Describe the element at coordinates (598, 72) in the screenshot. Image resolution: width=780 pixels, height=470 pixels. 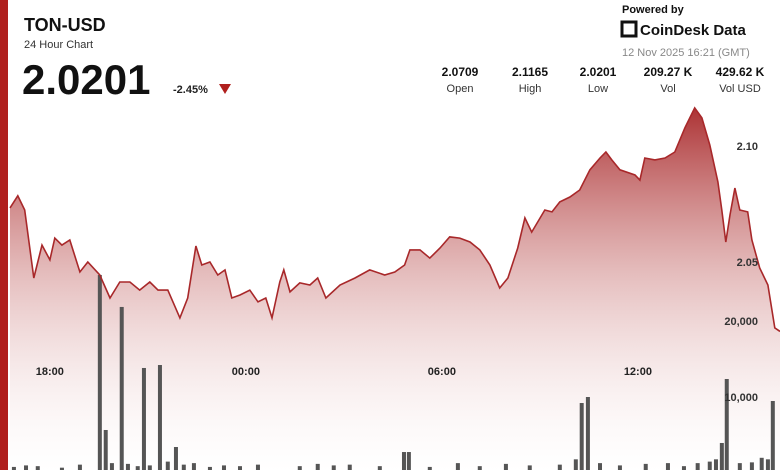
I see `stat-value: 2.0201` at that location.